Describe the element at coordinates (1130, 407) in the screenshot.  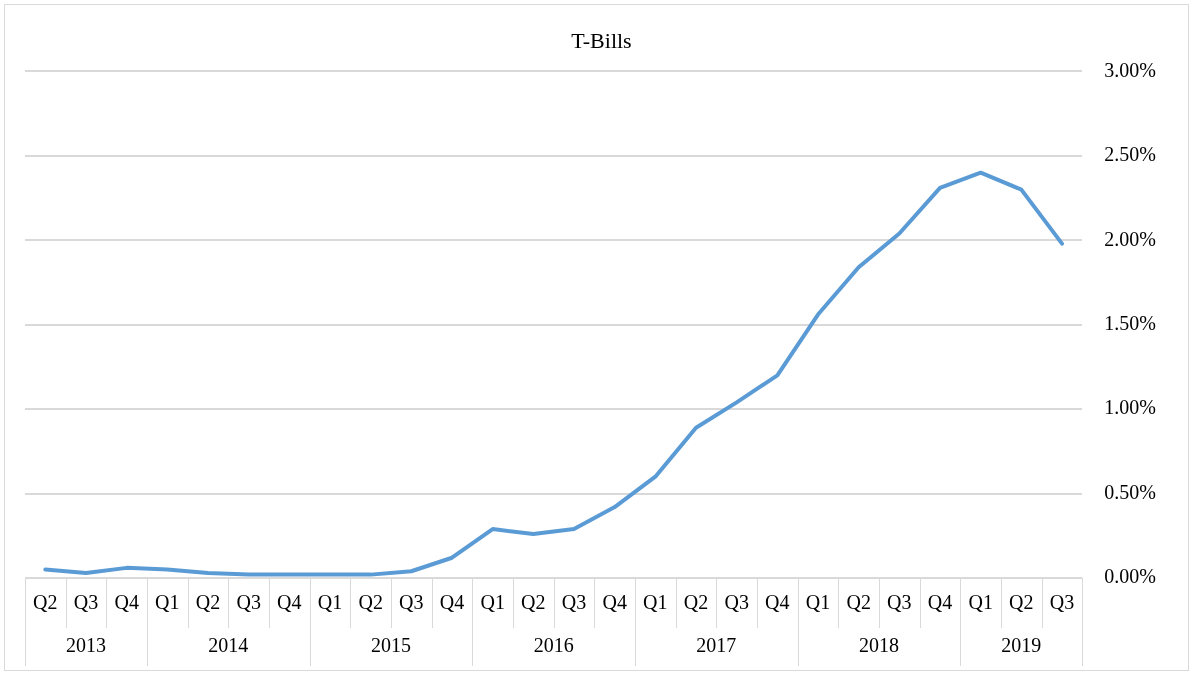
I see `y-tick-label: 1.00%` at that location.